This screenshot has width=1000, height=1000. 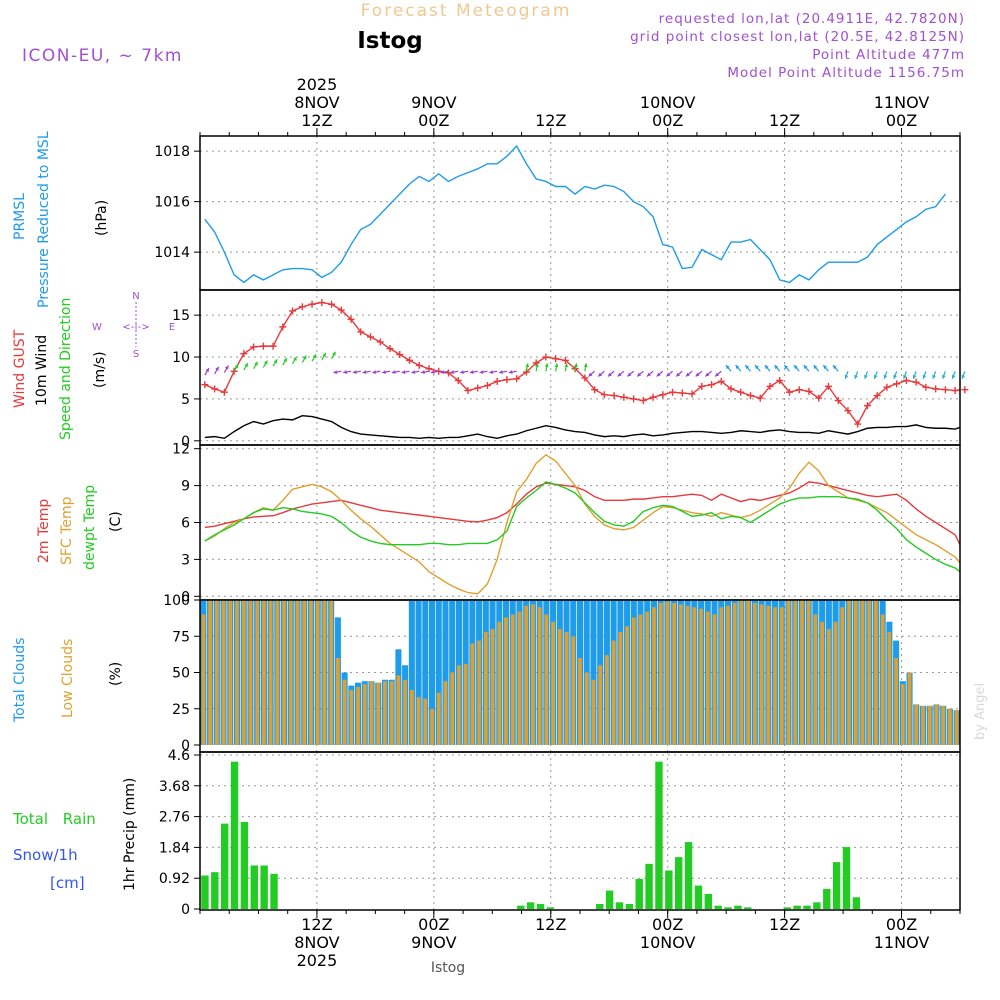 What do you see at coordinates (185, 597) in the screenshot?
I see `temperature-ytick-label: 0` at bounding box center [185, 597].